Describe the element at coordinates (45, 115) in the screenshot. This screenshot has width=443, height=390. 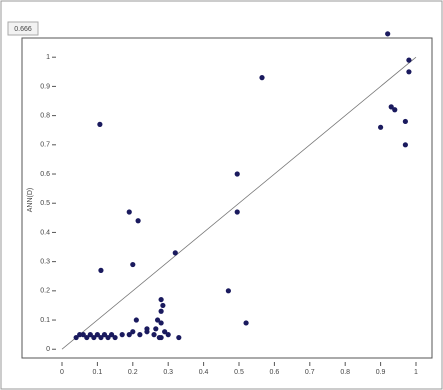
I see `y-tick-label: 0.8` at that location.